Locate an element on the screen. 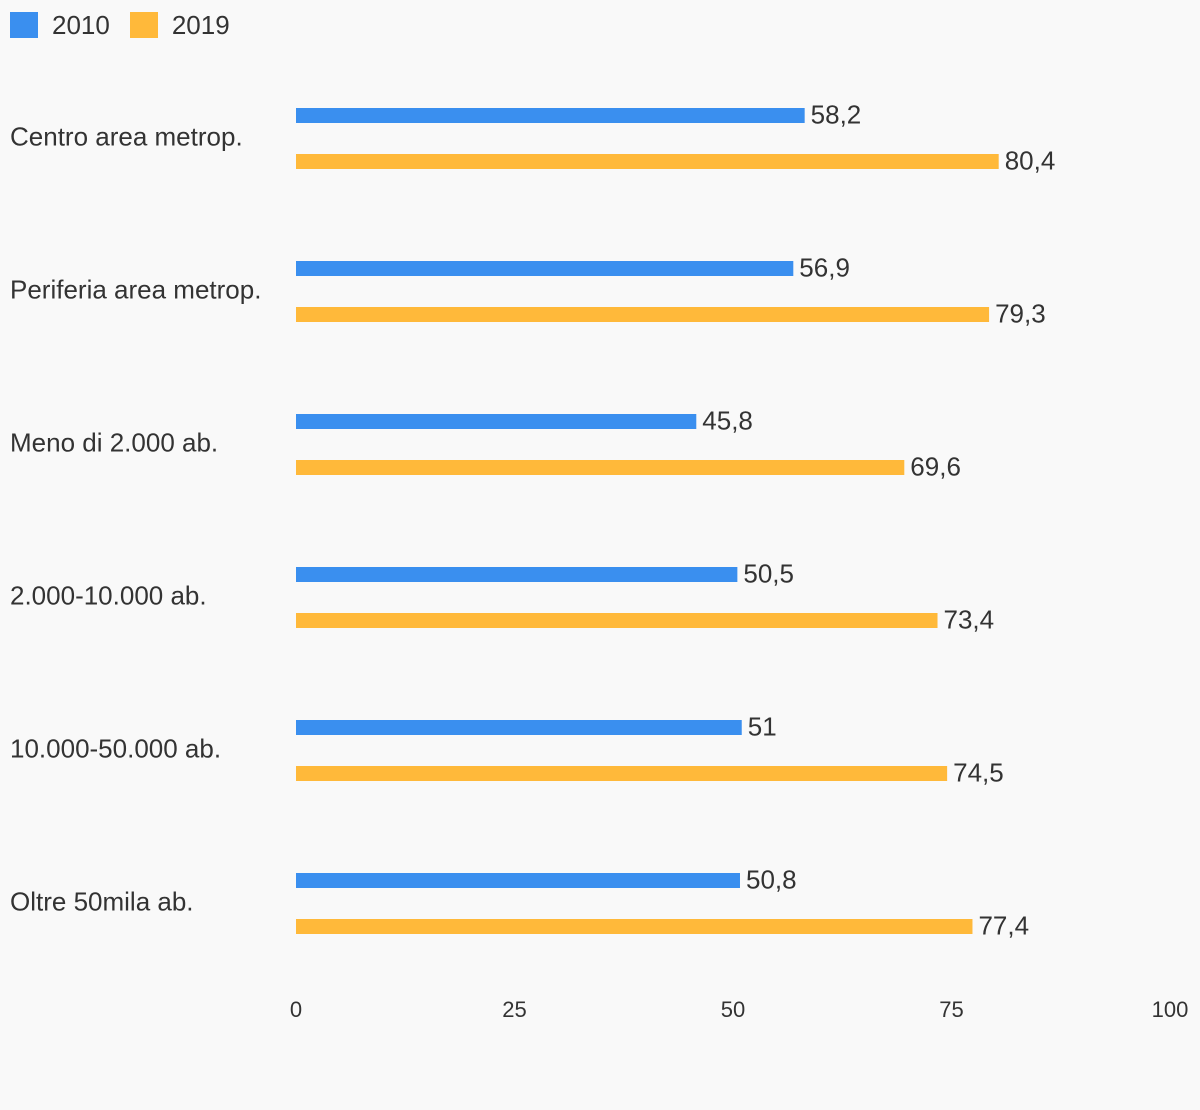 The height and width of the screenshot is (1110, 1200). legend-label-2010: 2010 is located at coordinates (81, 24).